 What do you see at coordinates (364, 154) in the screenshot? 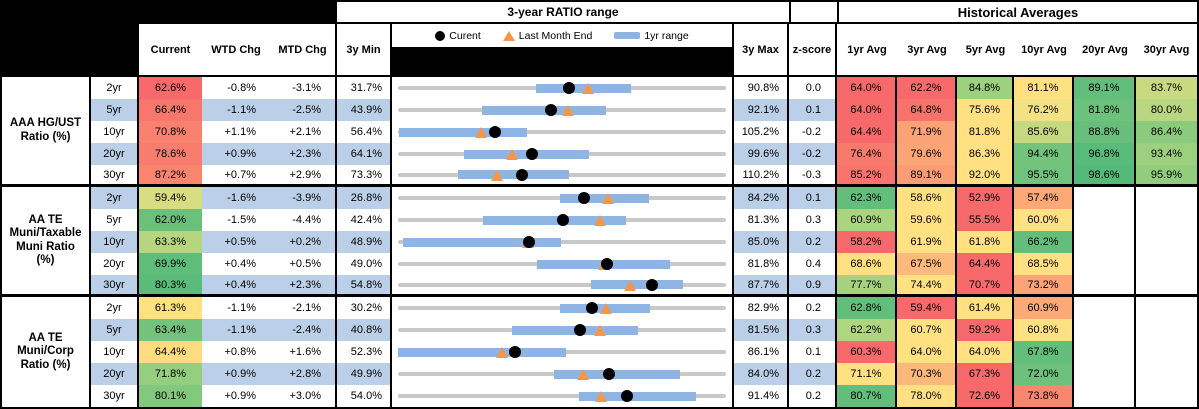
I see `3y-min-cell: 64.1%` at bounding box center [364, 154].